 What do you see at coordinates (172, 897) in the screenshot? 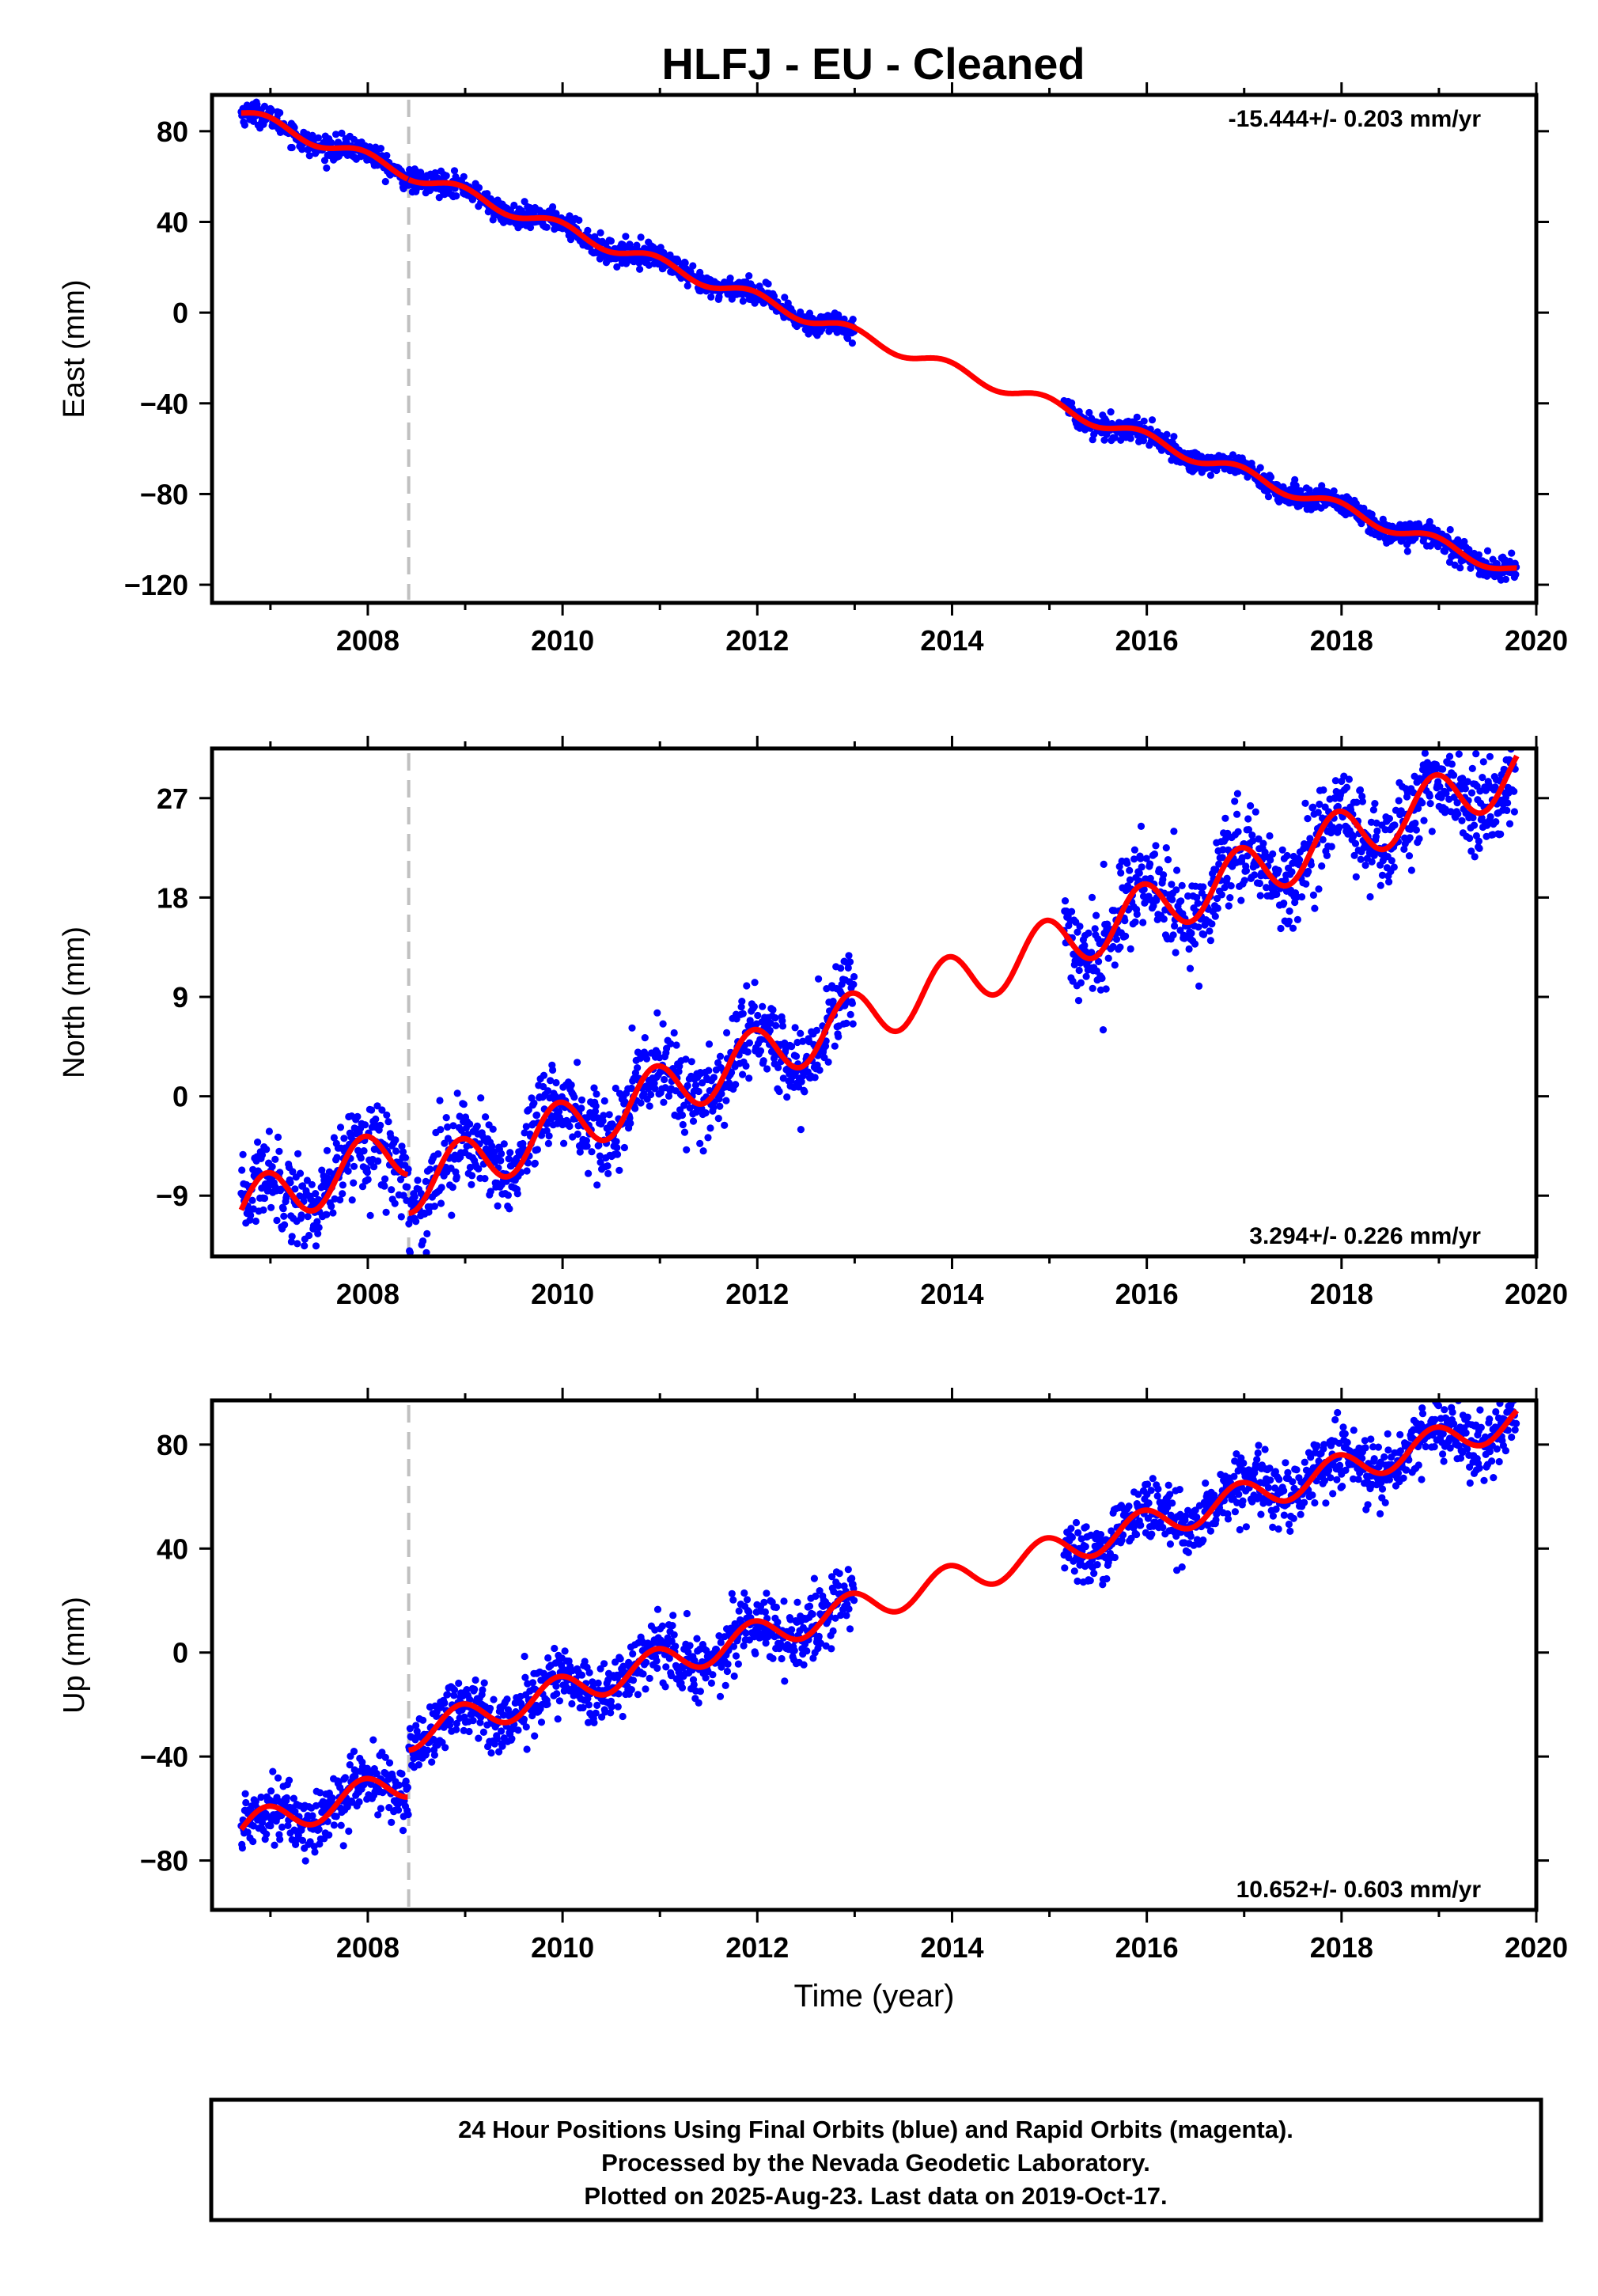
I see `y-tick-label: 18` at bounding box center [172, 897].